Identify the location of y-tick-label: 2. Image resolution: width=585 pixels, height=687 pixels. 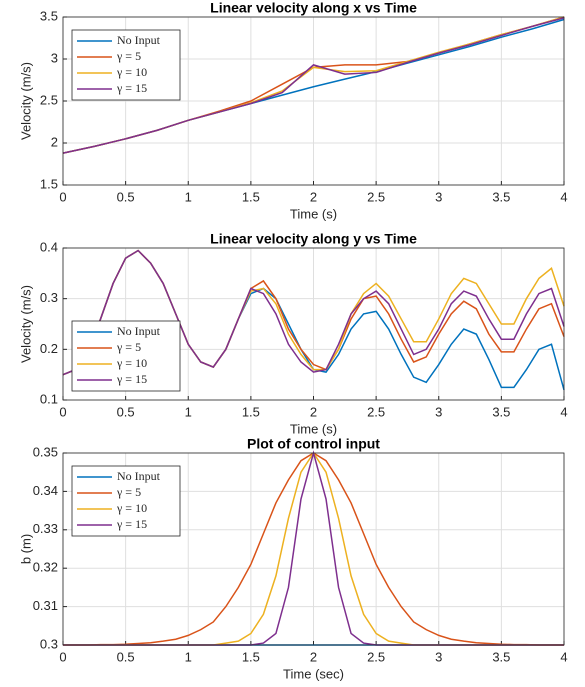
(54, 141).